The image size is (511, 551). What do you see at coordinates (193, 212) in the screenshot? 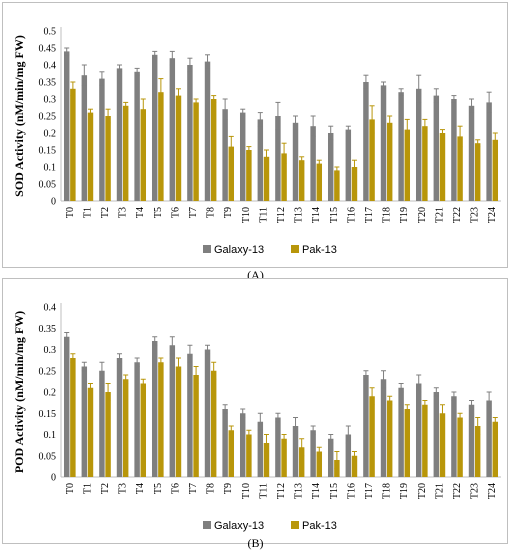
I see `x-tick-label: T7` at bounding box center [193, 212].